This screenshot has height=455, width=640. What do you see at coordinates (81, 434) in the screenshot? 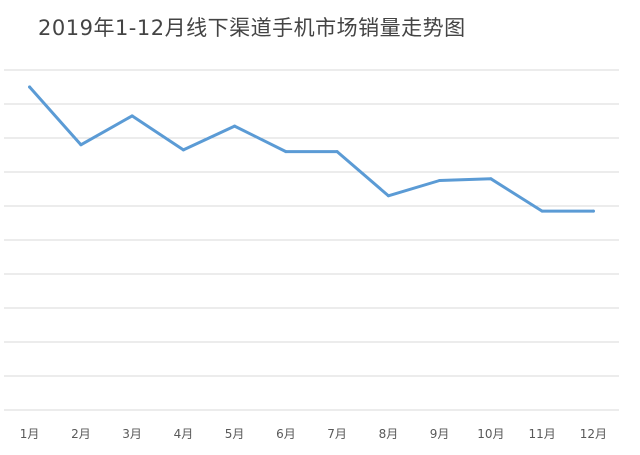
I see `x-tick-label-2: 2月` at bounding box center [81, 434].